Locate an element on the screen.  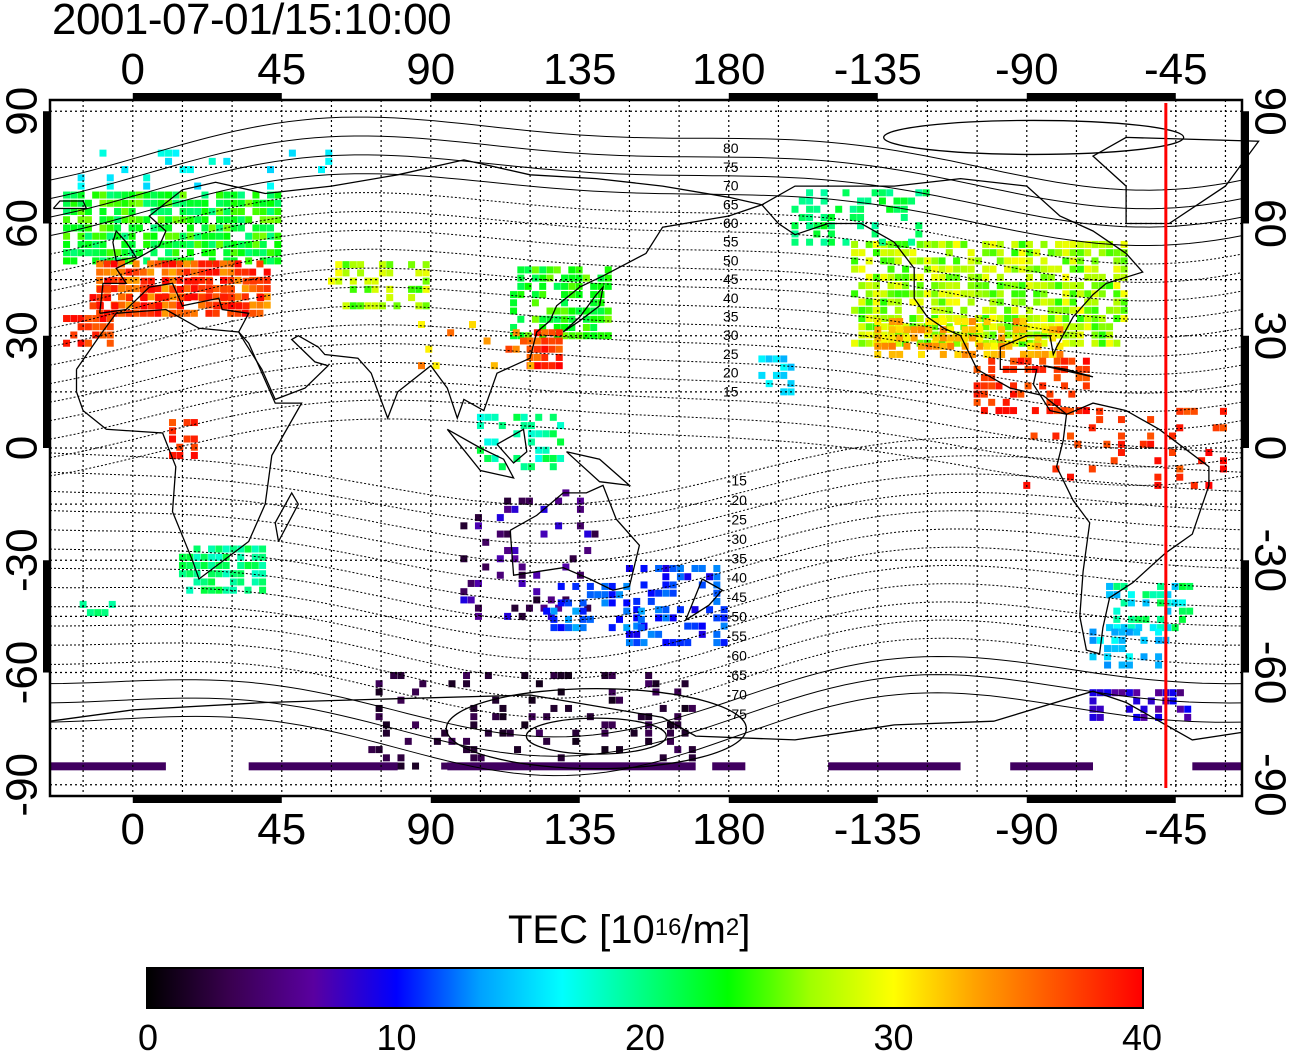
contour-label: 60 is located at coordinates (731, 223).